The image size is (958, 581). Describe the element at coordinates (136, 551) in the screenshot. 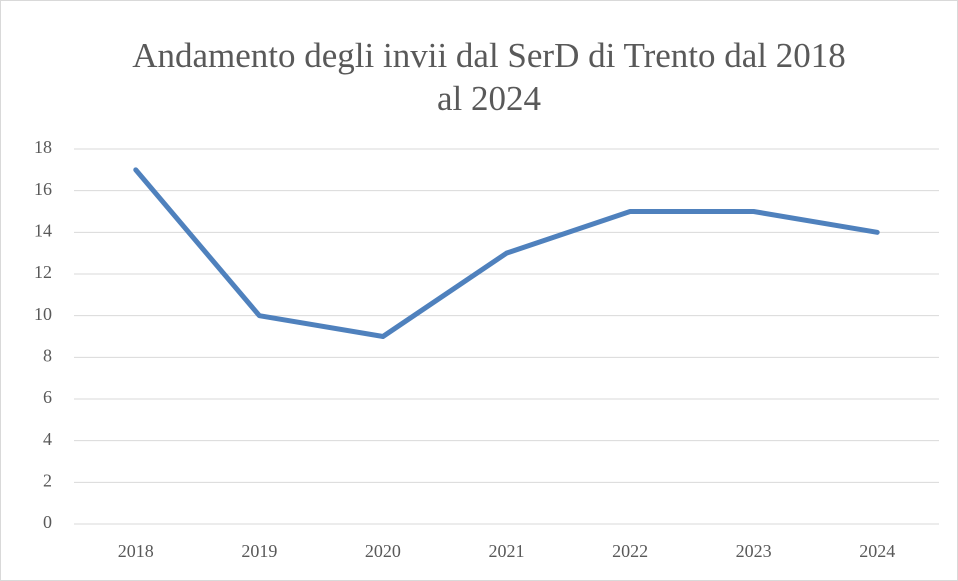

I see `x-tick-label: 2018` at that location.